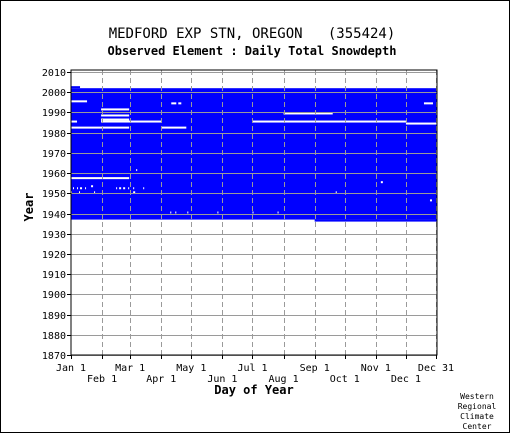 This screenshot has width=510, height=433. Describe the element at coordinates (406, 379) in the screenshot. I see `x-tick-label-bottom-5: Dec 1` at that location.